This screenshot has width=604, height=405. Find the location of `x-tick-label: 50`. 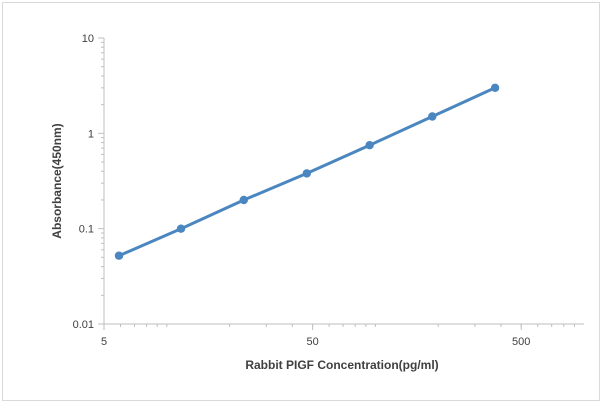

x-tick-label: 50 is located at coordinates (312, 342).